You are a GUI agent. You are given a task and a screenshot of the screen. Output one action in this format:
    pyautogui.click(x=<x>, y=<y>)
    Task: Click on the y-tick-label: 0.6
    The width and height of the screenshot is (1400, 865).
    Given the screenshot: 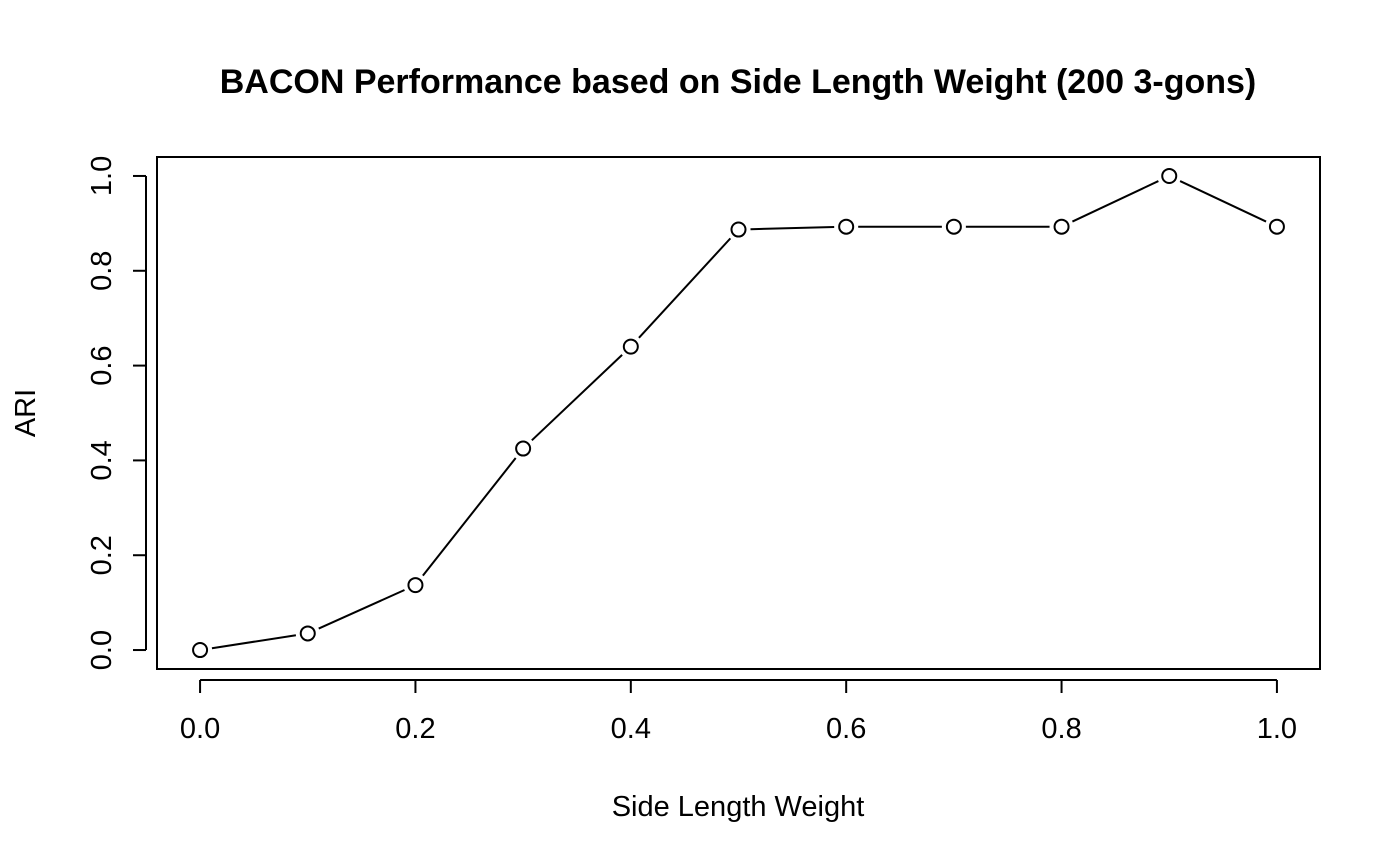 What is the action you would take?
    pyautogui.click(x=102, y=365)
    